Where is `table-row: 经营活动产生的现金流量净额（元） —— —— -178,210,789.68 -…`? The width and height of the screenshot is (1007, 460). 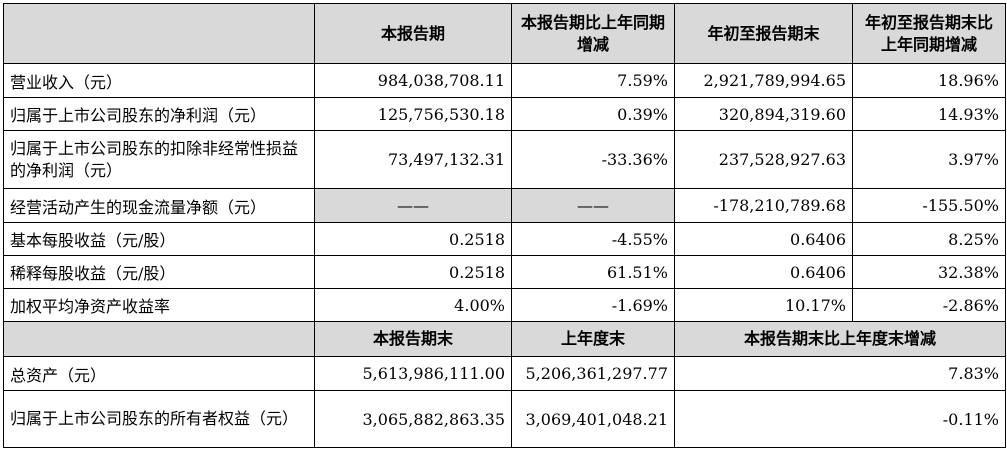 table-row: 经营活动产生的现金流量净额（元） —— —— -178,210,789.68 -… is located at coordinates (504, 205).